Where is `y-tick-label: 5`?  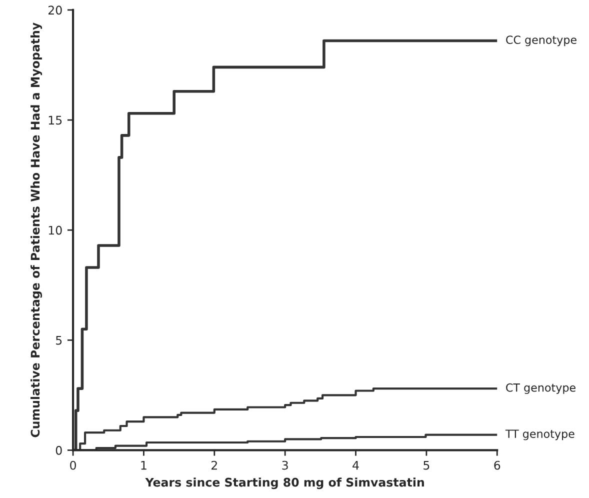 y-tick-label: 5 is located at coordinates (59, 340).